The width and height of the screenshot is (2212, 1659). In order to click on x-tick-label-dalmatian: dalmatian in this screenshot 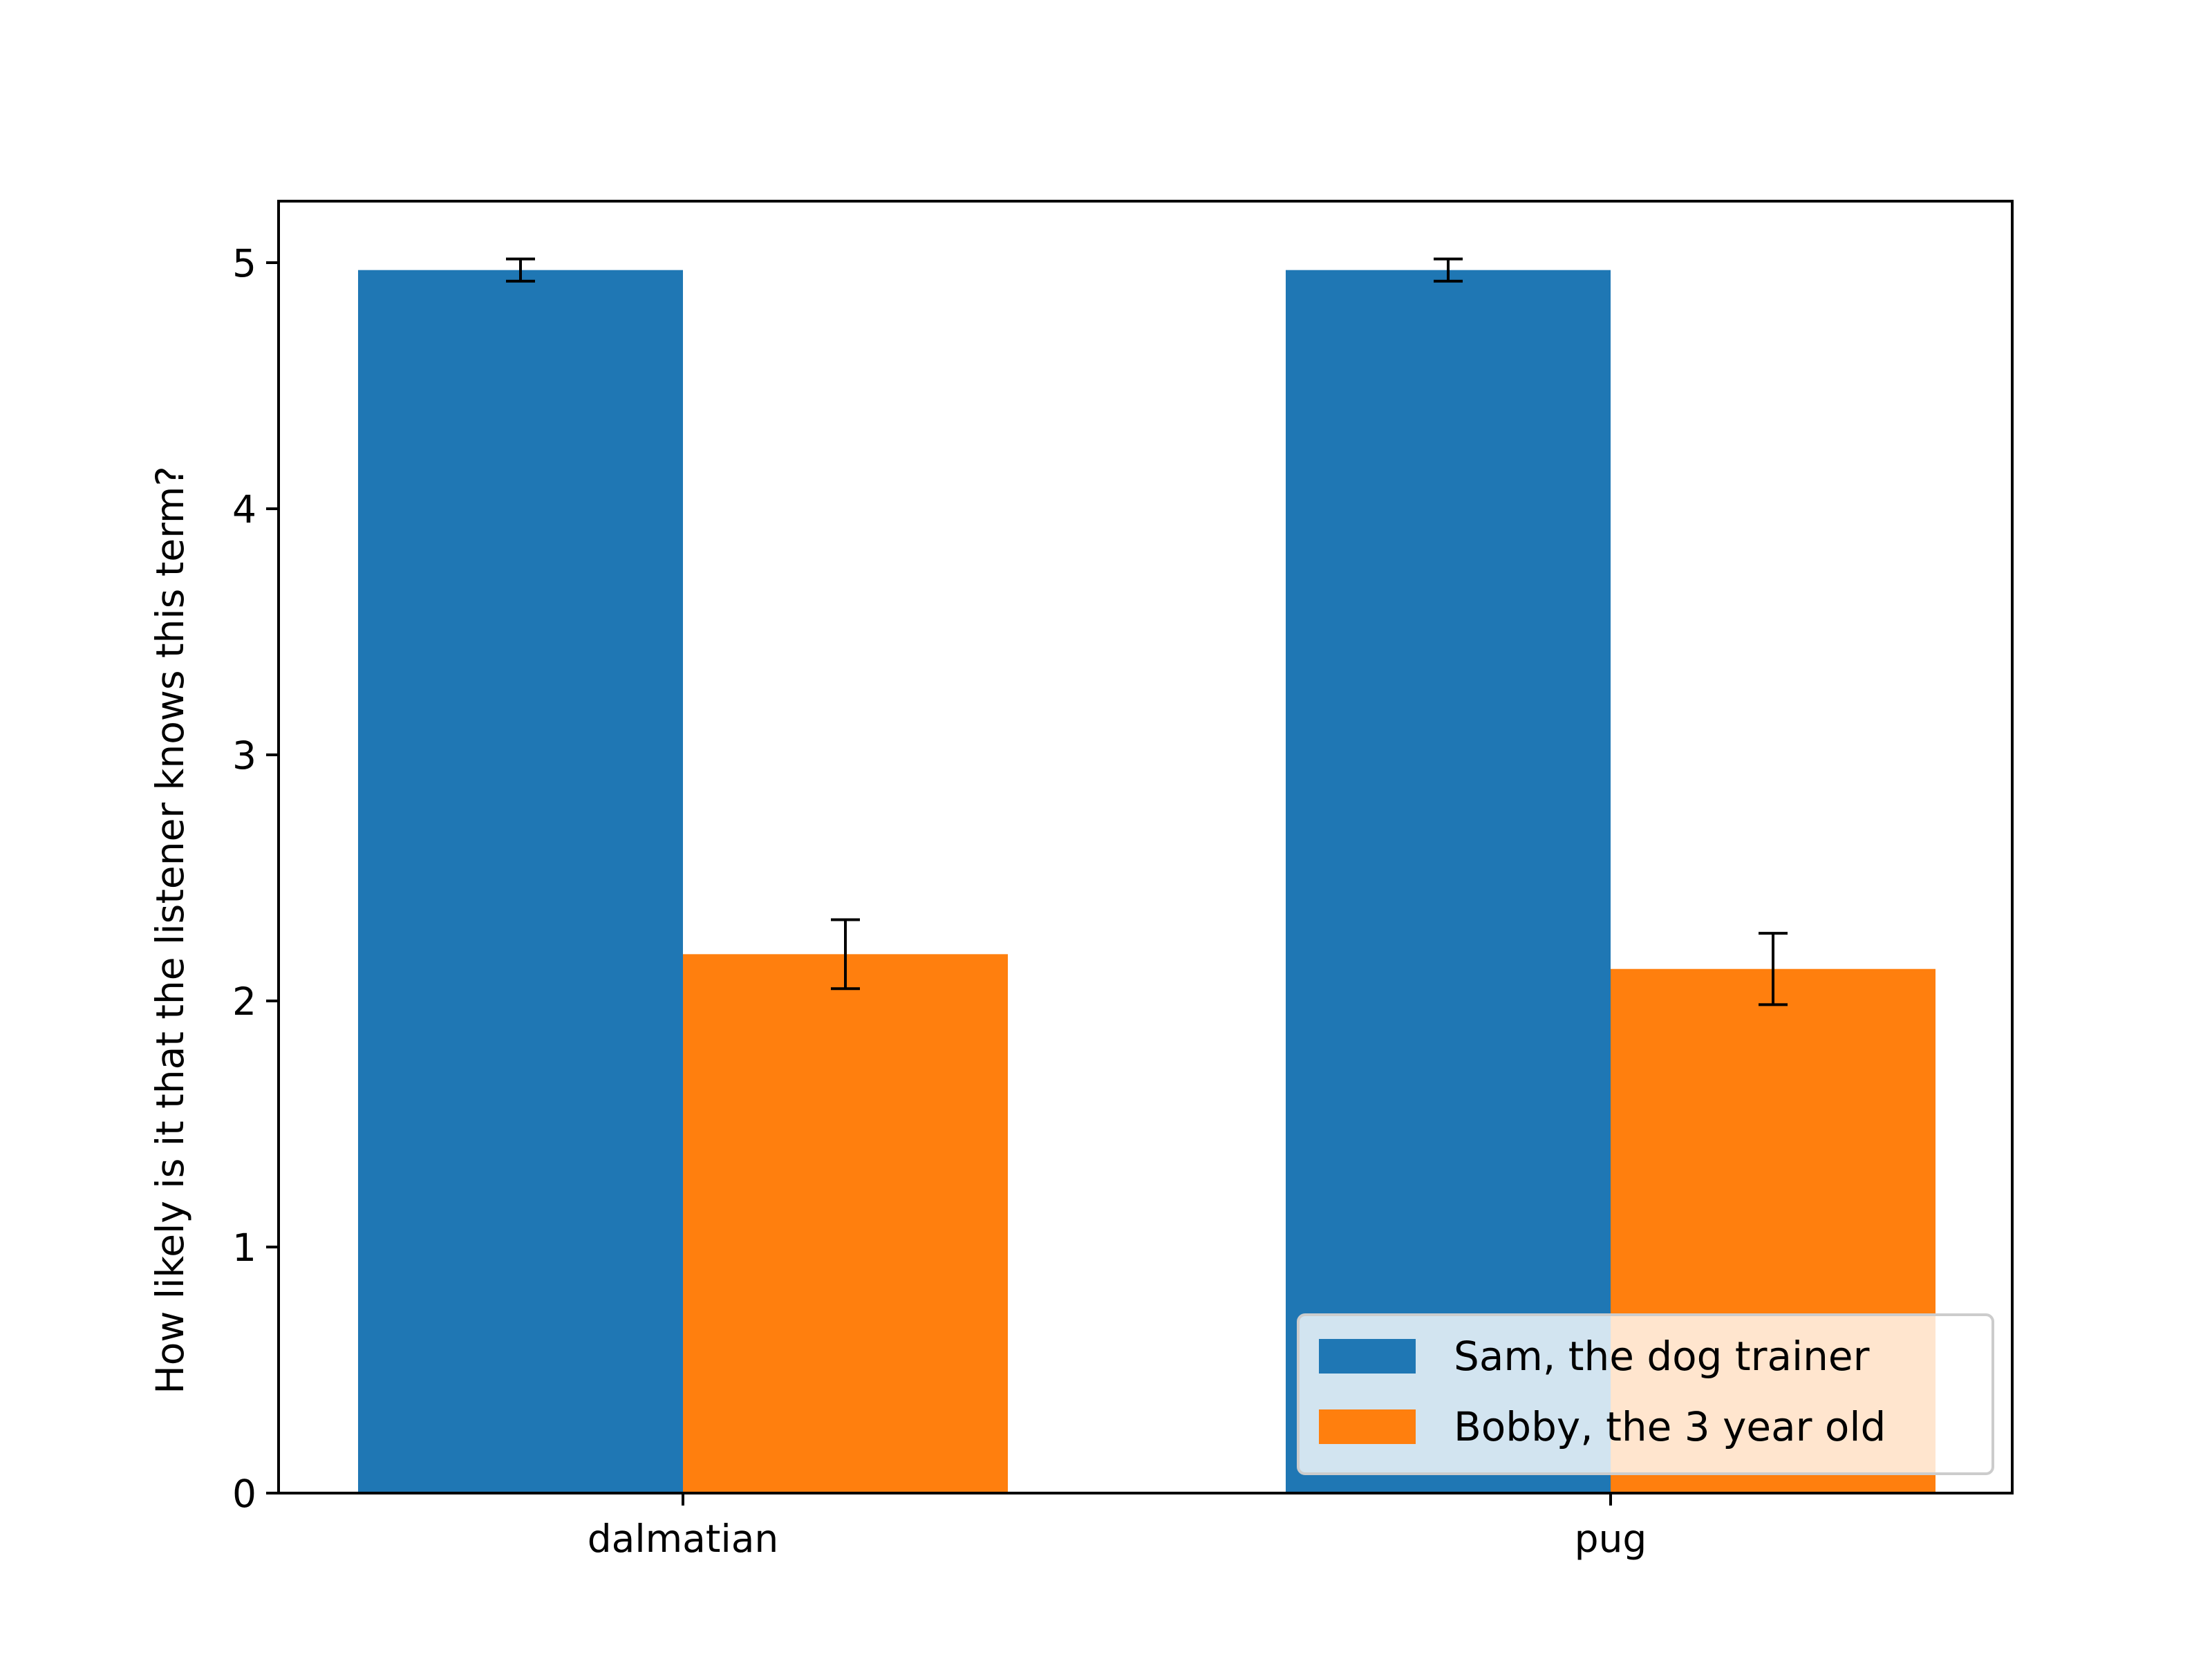, I will do `click(684, 1539)`.